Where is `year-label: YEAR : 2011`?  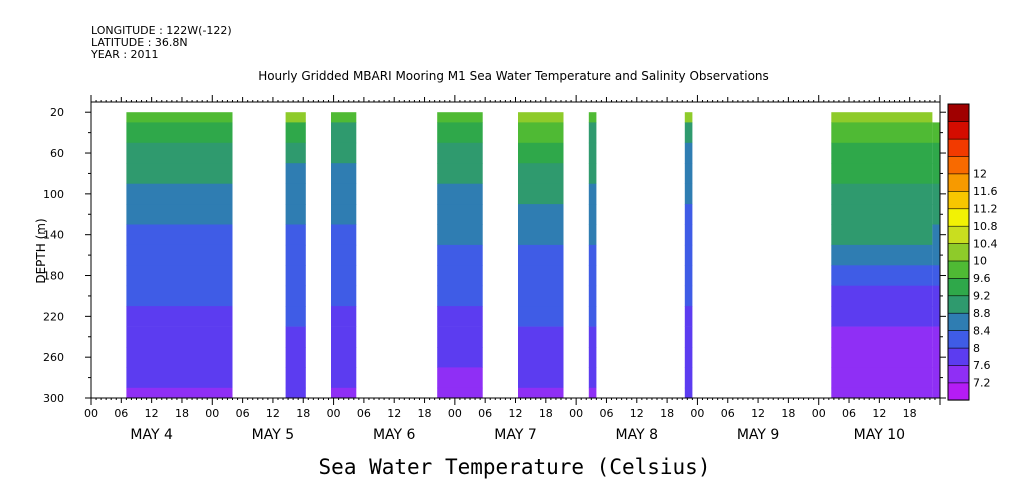
year-label: YEAR : 2011 is located at coordinates (125, 54).